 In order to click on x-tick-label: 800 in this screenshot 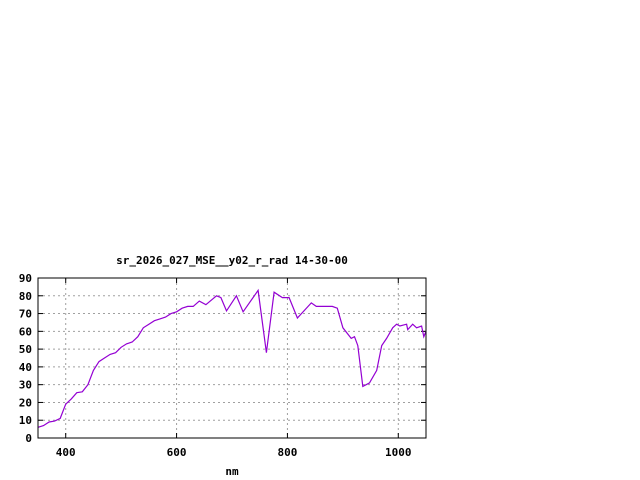, I will do `click(287, 452)`.